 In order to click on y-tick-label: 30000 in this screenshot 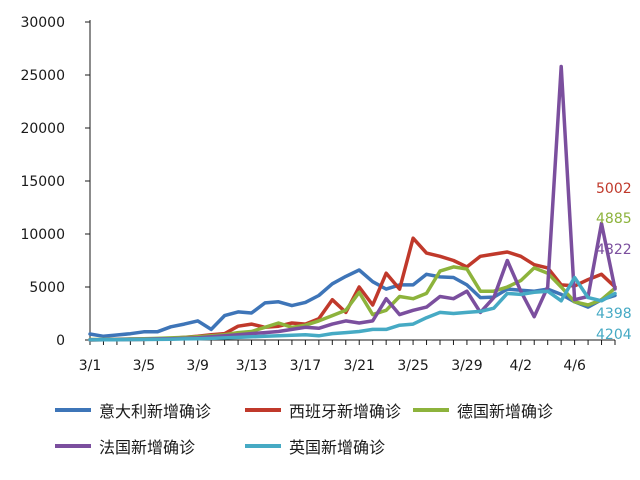, I will do `click(42, 23)`.